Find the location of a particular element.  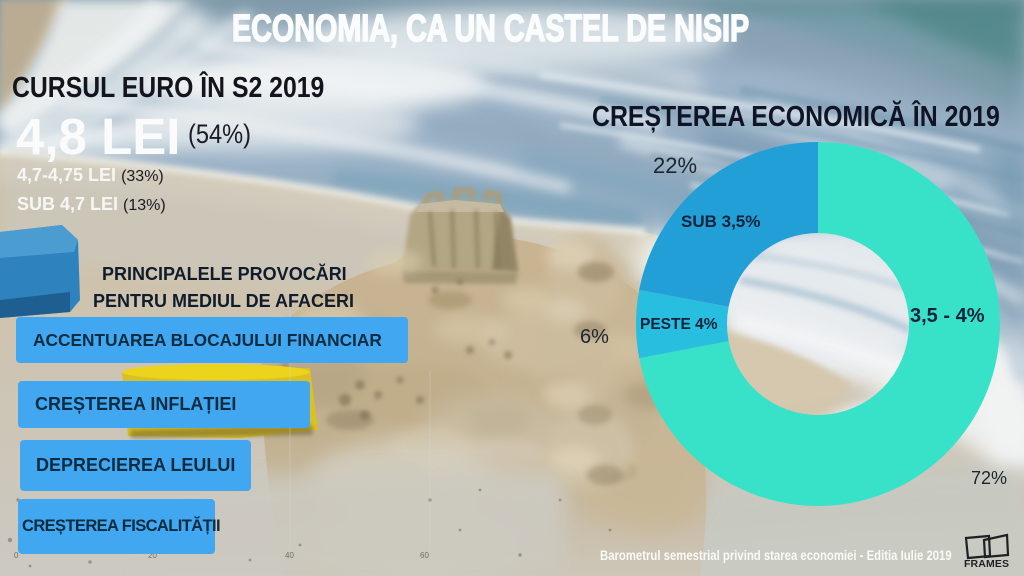

svg-text: 20 is located at coordinates (152, 555).